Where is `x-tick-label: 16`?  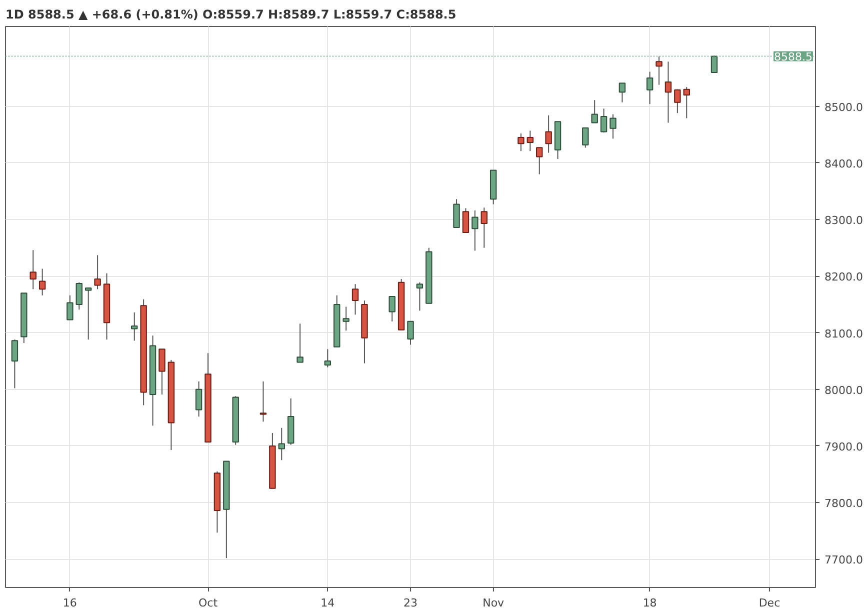 x-tick-label: 16 is located at coordinates (69, 603).